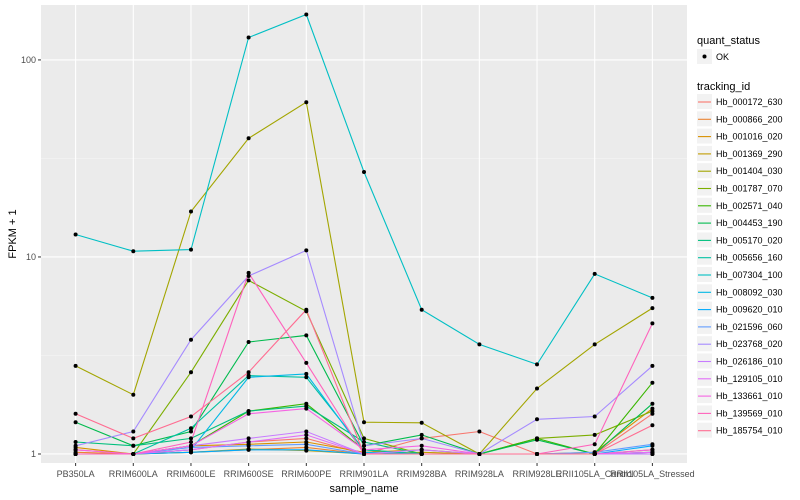  What do you see at coordinates (704, 56) in the screenshot?
I see `legend-point-icon` at bounding box center [704, 56].